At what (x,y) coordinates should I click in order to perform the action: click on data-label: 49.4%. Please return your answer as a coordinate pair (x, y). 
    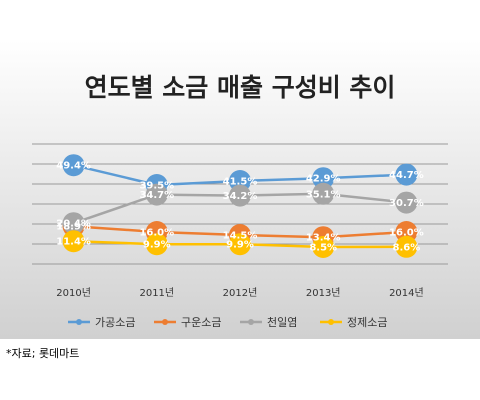
    Looking at the image, I should click on (73, 166).